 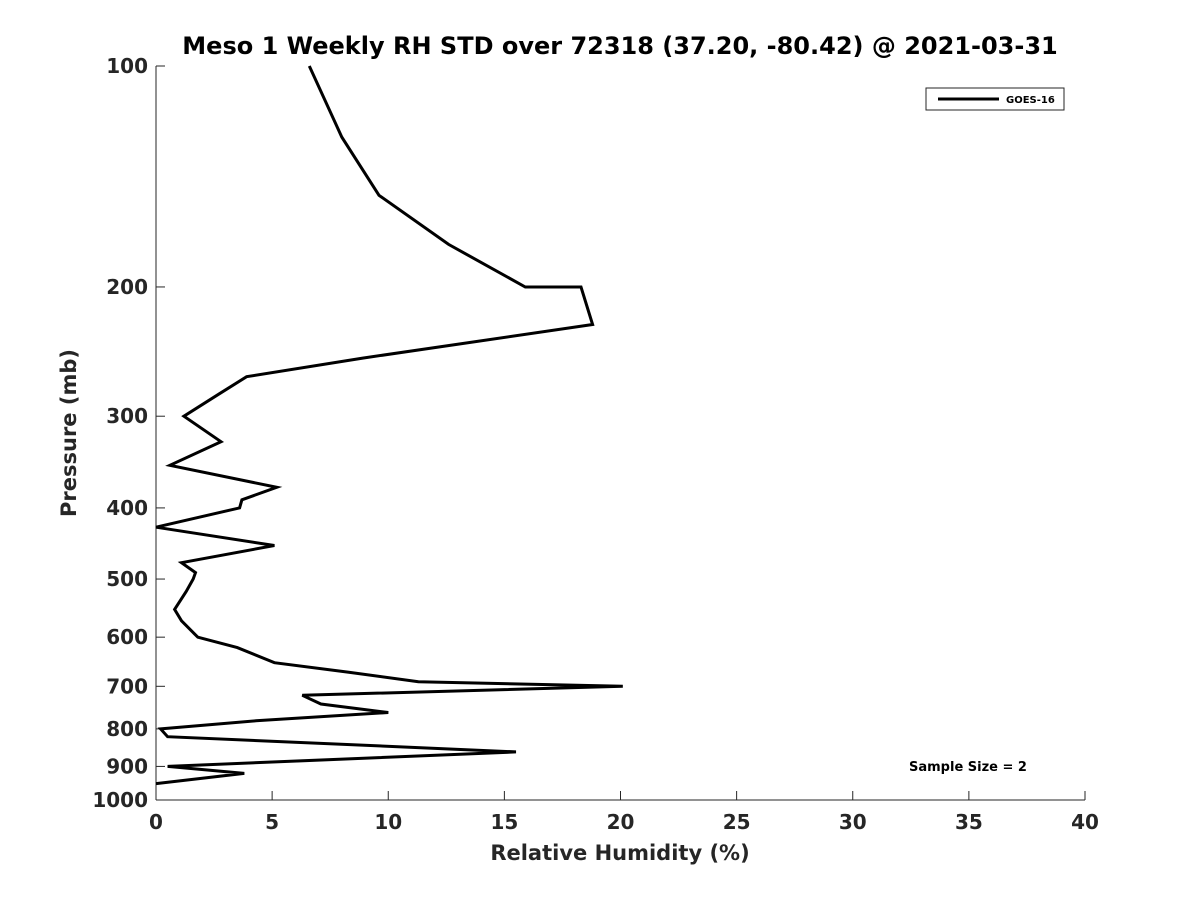 I want to click on x-tick-label: 35, so click(x=969, y=822).